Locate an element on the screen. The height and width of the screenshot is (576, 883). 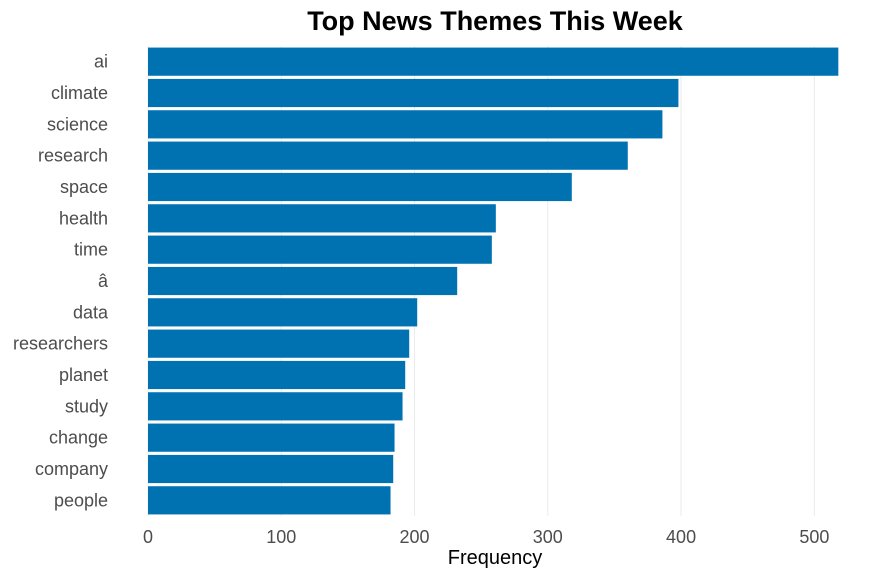
category-label: climate is located at coordinates (79, 93).